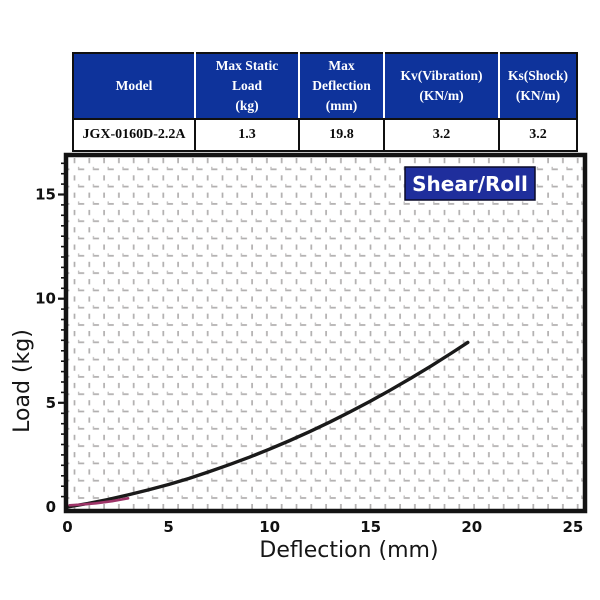  Describe the element at coordinates (247, 86) in the screenshot. I see `col-header-max-static-load: Max Static Load (kg)` at that location.